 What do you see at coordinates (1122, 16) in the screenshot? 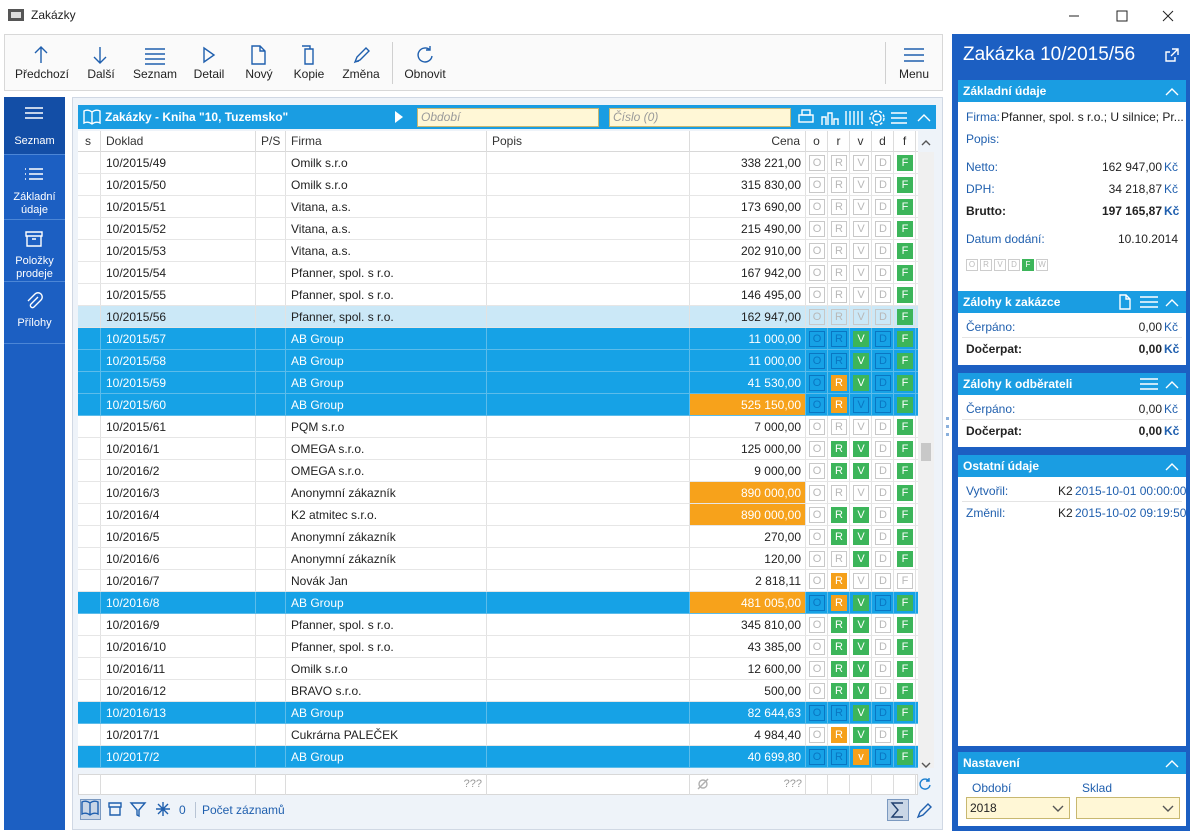
I see `maximize-button` at bounding box center [1122, 16].